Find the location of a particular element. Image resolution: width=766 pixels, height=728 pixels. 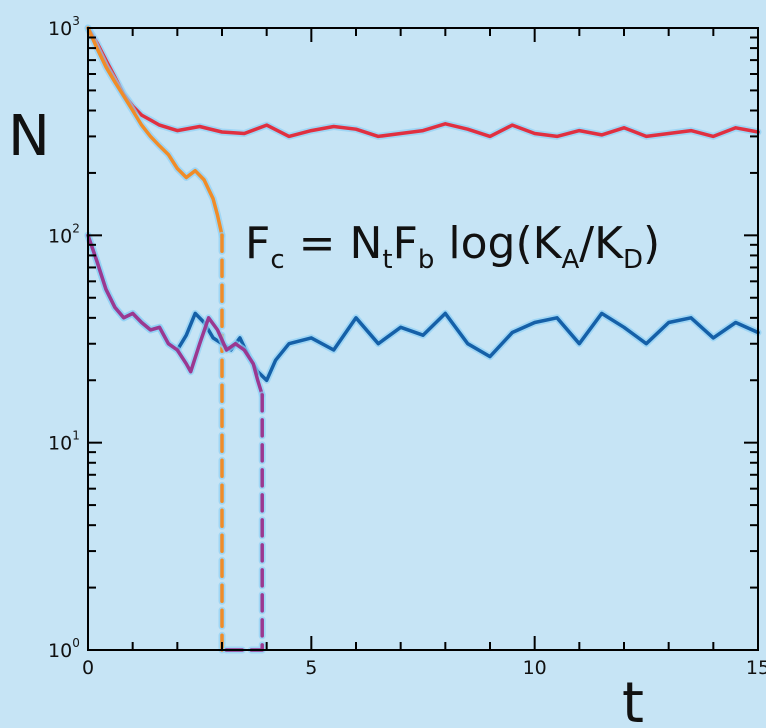

formula-annotation: Fc = NtFb log(KA/KD) is located at coordinates (452, 246).